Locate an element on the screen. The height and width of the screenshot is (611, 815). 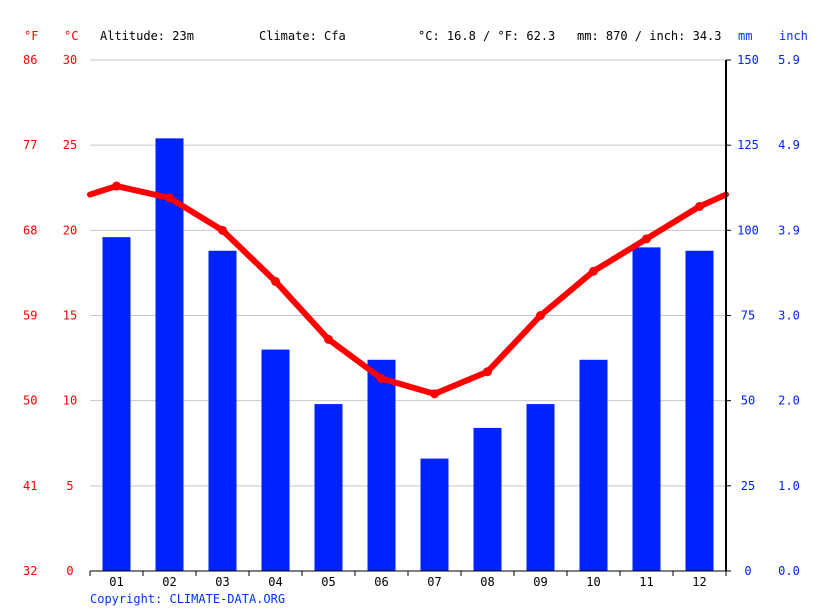
fahrenheit-tick-label: 50 is located at coordinates (30, 401).